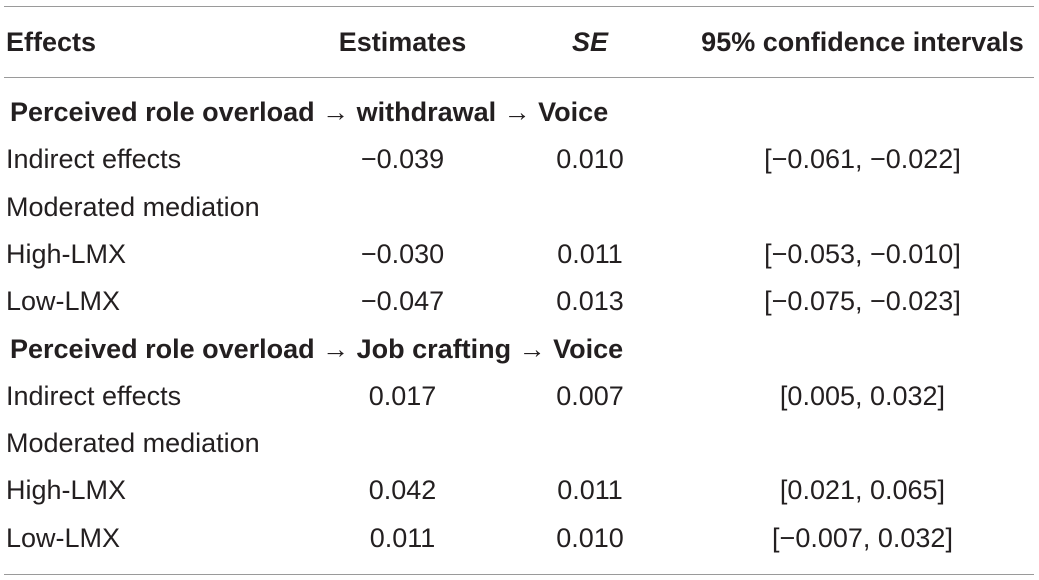  What do you see at coordinates (590, 42) in the screenshot?
I see `header-se: SE` at bounding box center [590, 42].